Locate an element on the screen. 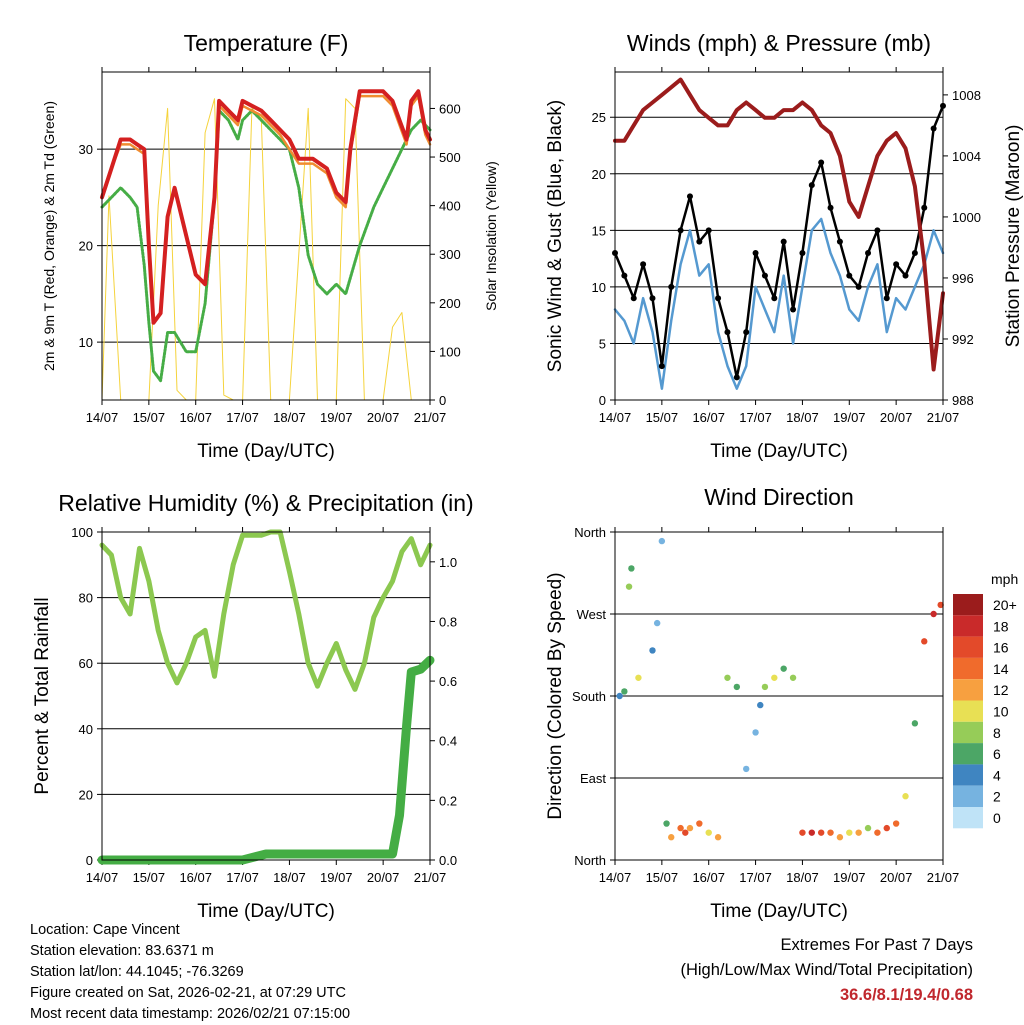  humidity-xtick-label: 18/07 is located at coordinates (289, 877).